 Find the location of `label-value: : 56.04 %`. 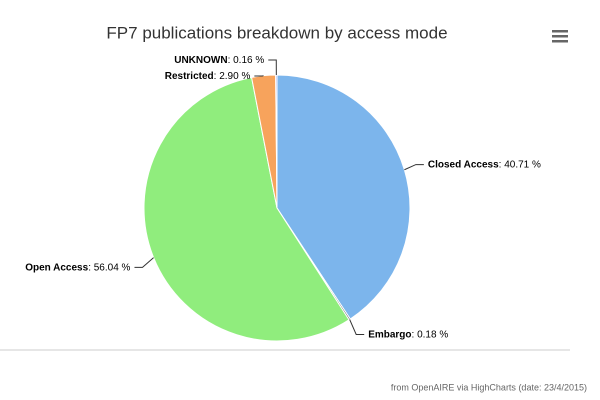

label-value: : 56.04 % is located at coordinates (109, 267).